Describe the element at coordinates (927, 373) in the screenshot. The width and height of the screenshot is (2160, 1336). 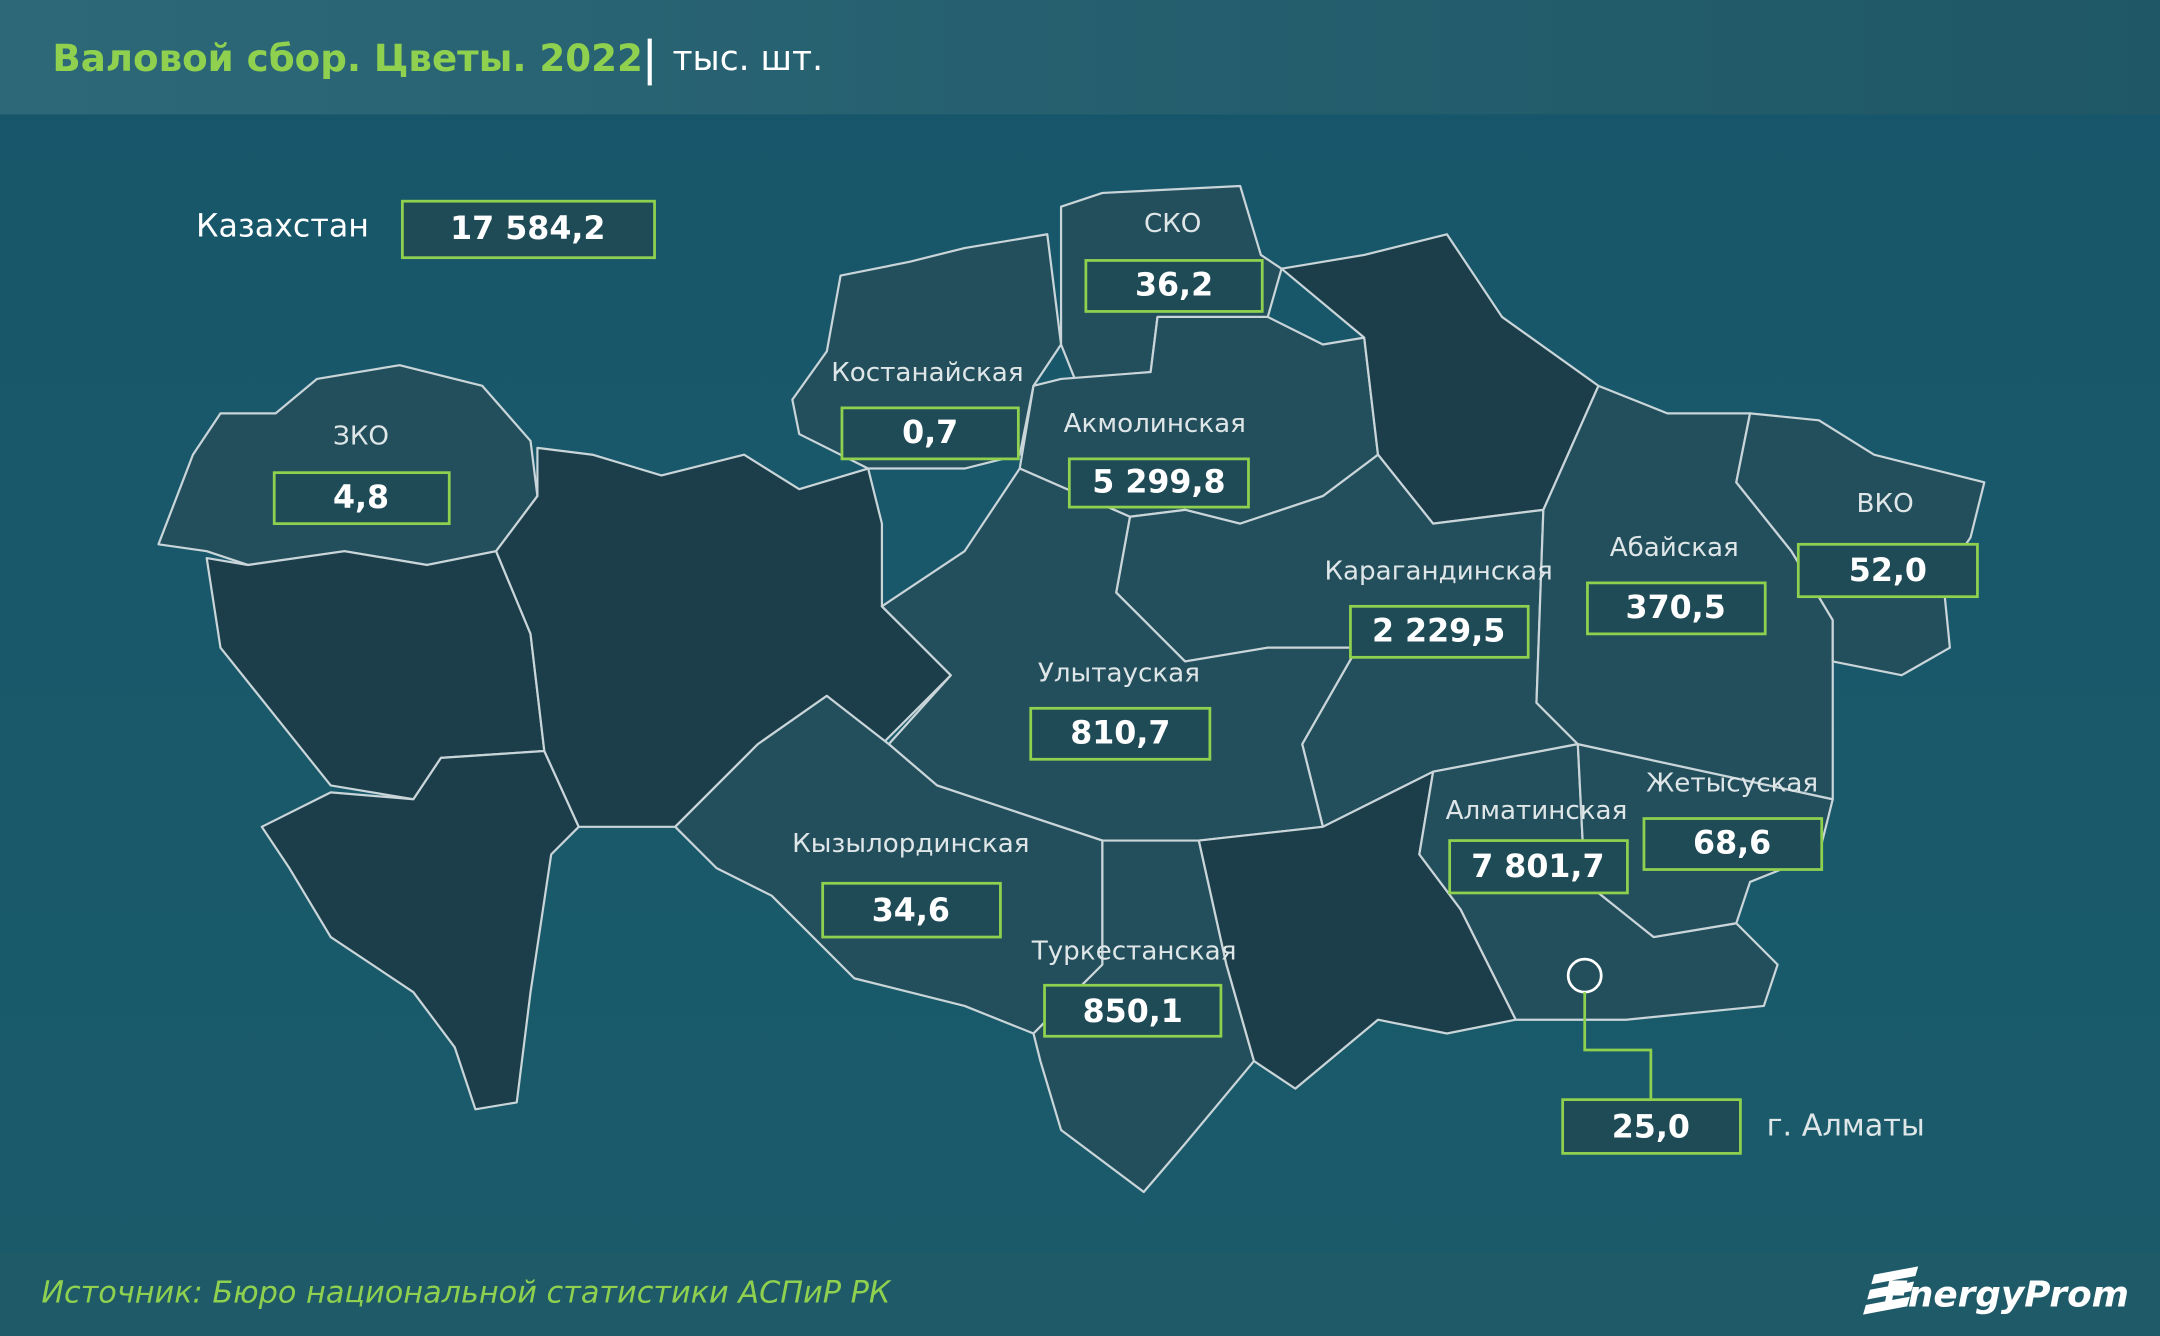
I see `region-name: Костанайская` at that location.